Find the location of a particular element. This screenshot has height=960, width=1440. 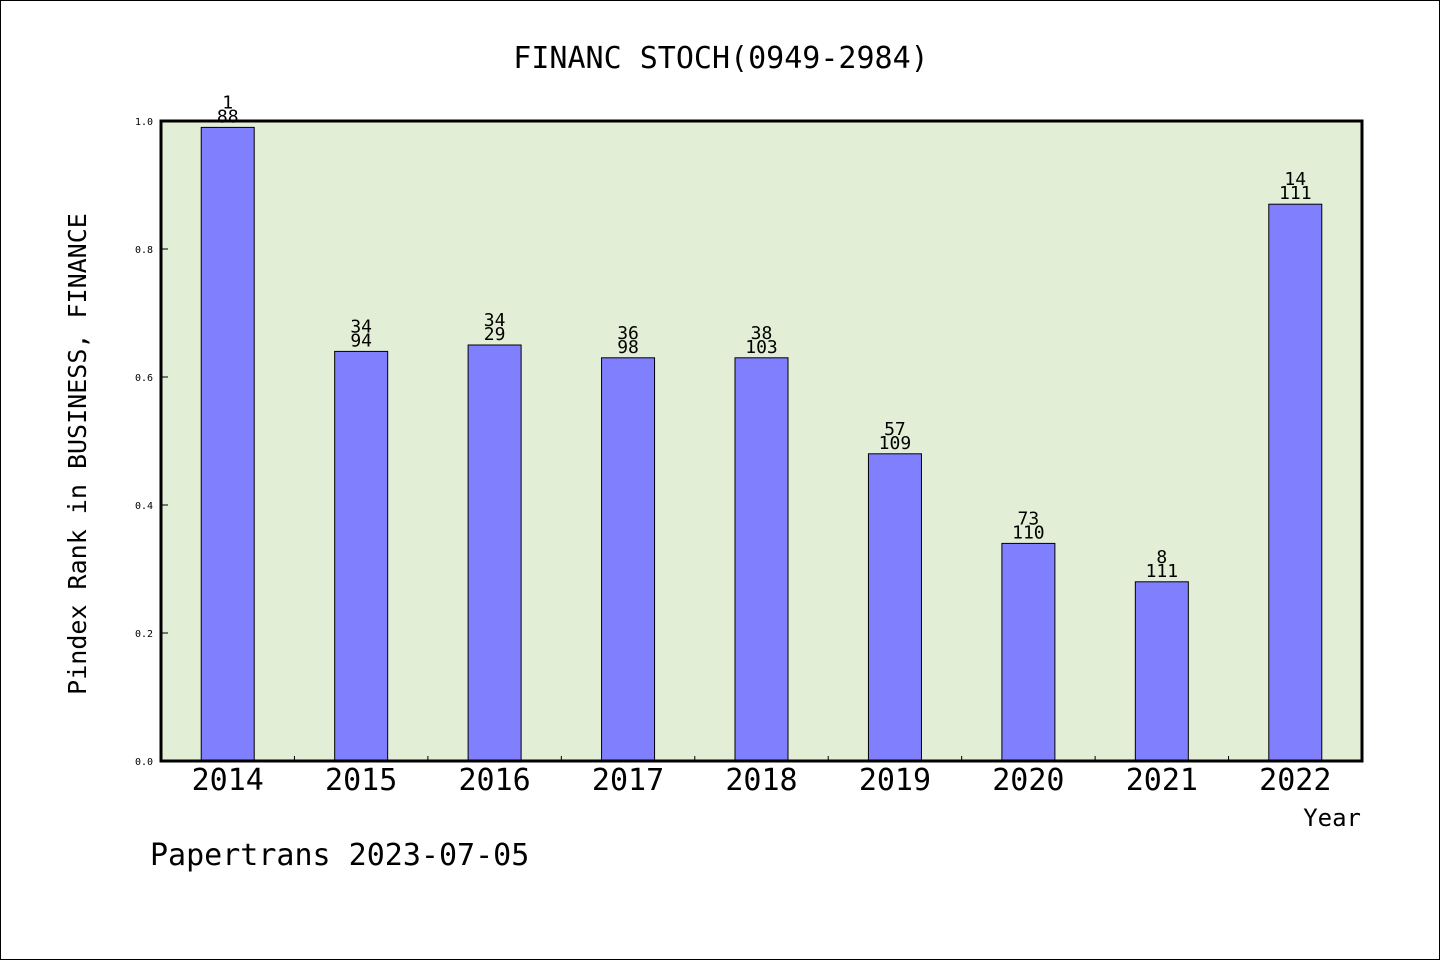

bar-2016 is located at coordinates (494, 553).